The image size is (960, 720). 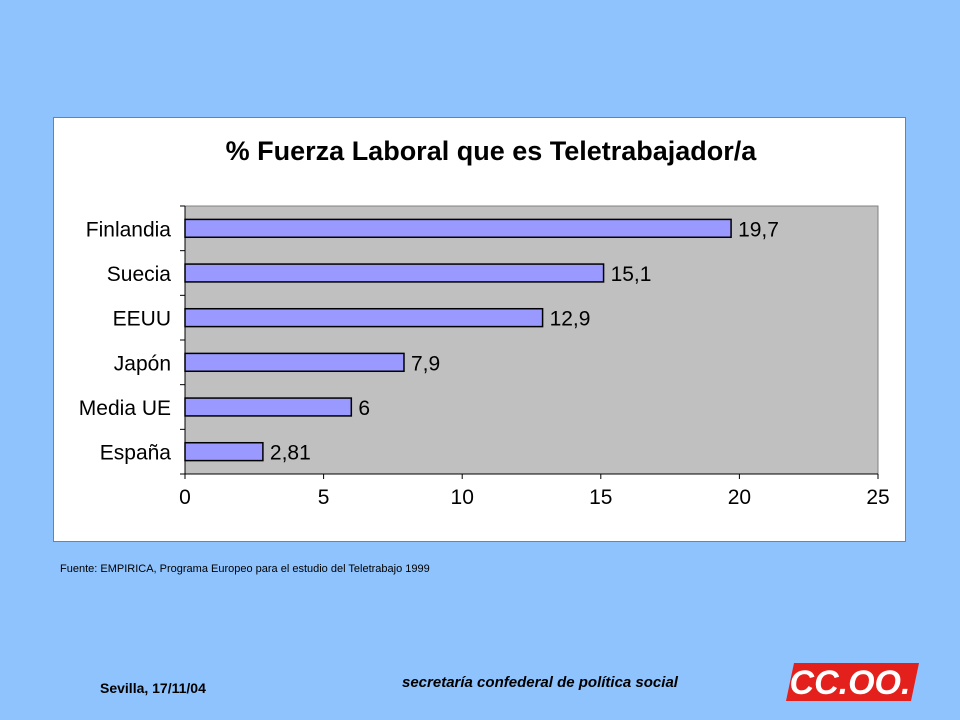 What do you see at coordinates (324, 497) in the screenshot?
I see `x-tick-label: 5` at bounding box center [324, 497].